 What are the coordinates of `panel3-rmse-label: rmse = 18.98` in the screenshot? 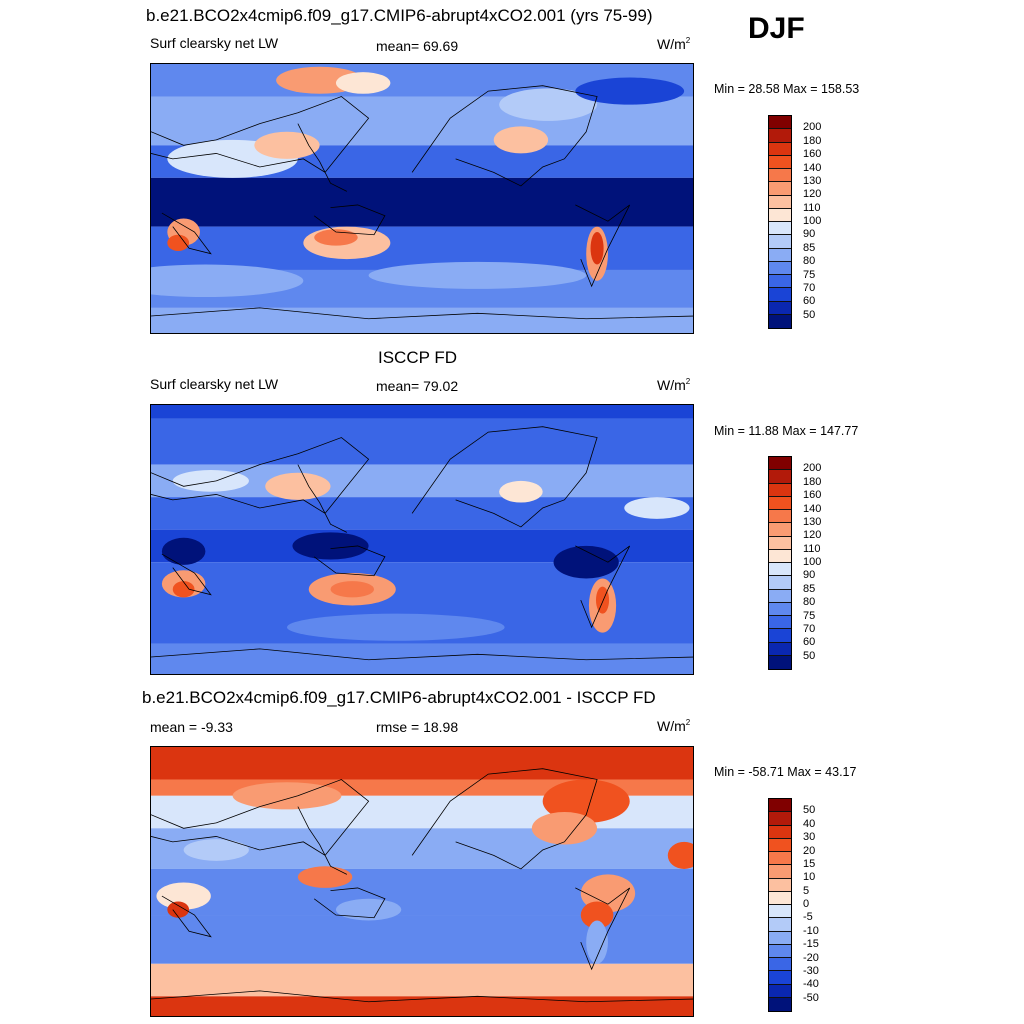 It's located at (417, 727).